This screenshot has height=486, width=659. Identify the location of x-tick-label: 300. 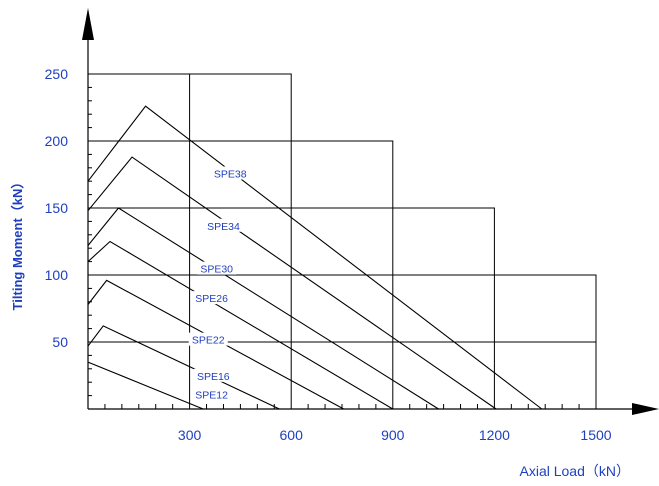
(190, 435).